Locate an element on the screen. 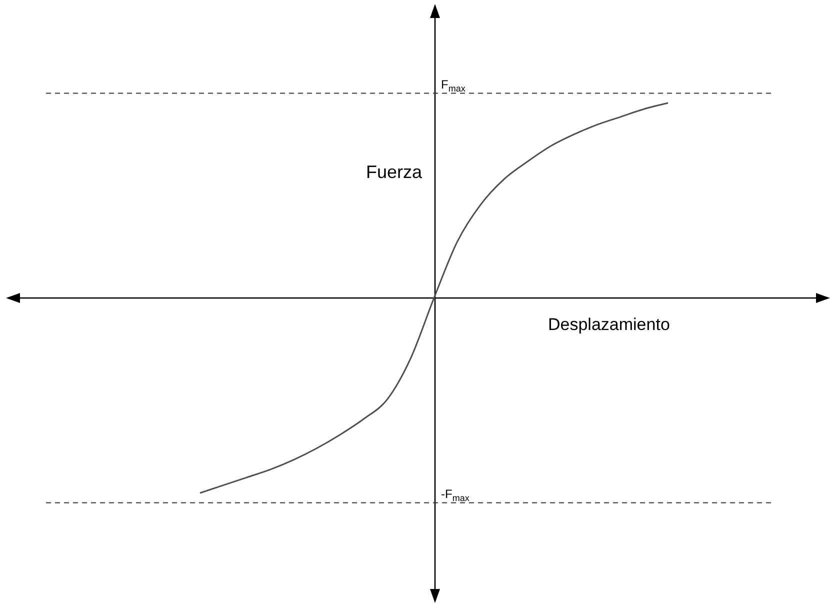 The width and height of the screenshot is (830, 603). y-axis-title: Fuerza is located at coordinates (394, 172).